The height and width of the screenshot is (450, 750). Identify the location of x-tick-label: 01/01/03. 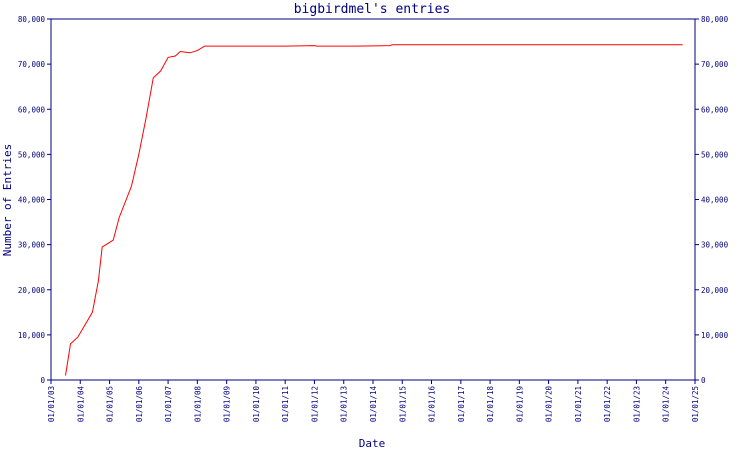
(51, 404).